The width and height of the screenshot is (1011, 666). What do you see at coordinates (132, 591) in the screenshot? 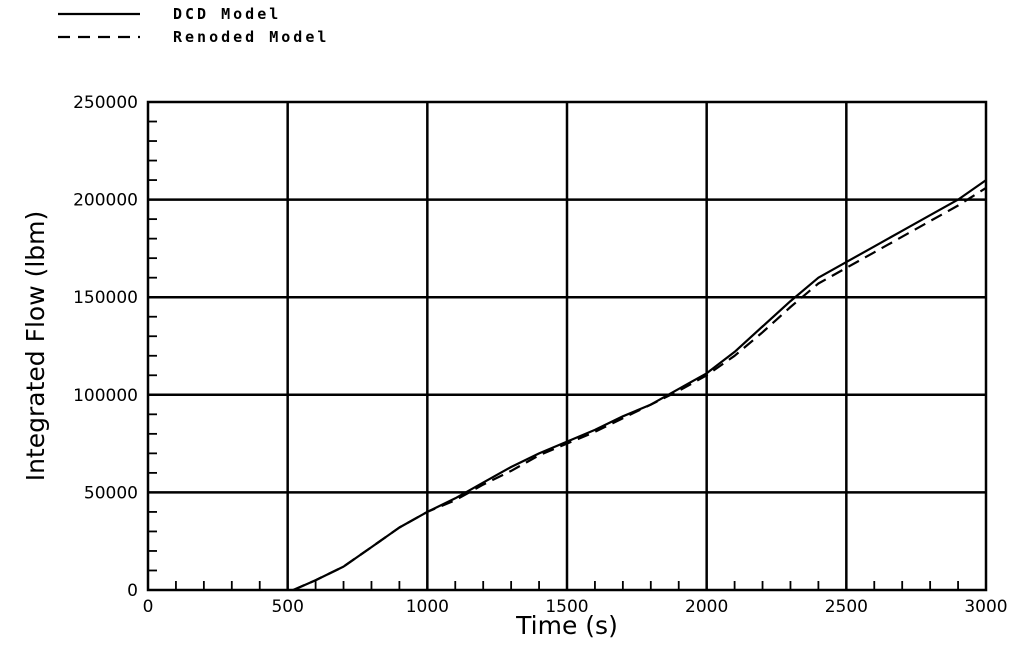
I see `y-tick-label-0: 0` at bounding box center [132, 591].